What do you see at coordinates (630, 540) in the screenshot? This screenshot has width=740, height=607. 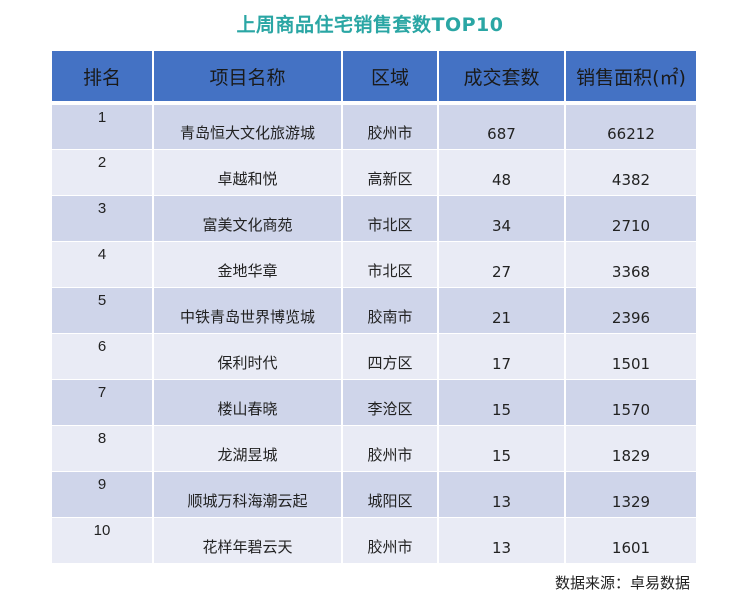 I see `sales-area-cell: 1601` at bounding box center [630, 540].